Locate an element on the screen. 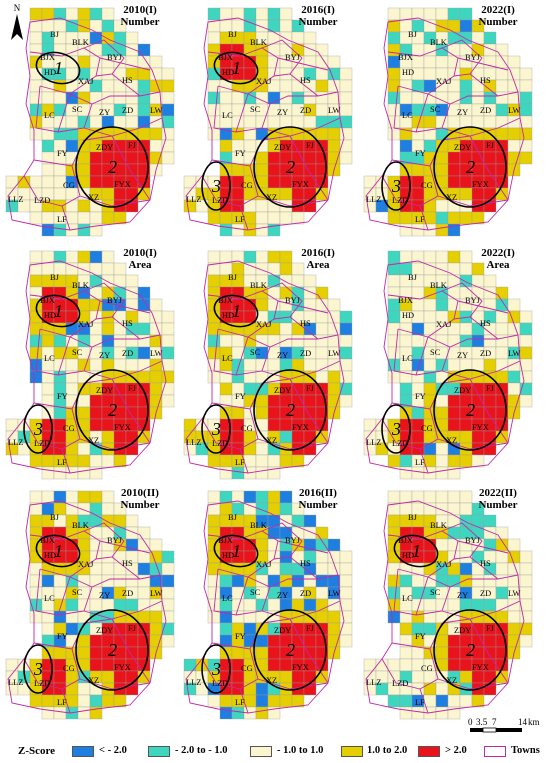 The height and width of the screenshot is (763, 550). cluster-ellipses: 12 is located at coordinates (450, 612).